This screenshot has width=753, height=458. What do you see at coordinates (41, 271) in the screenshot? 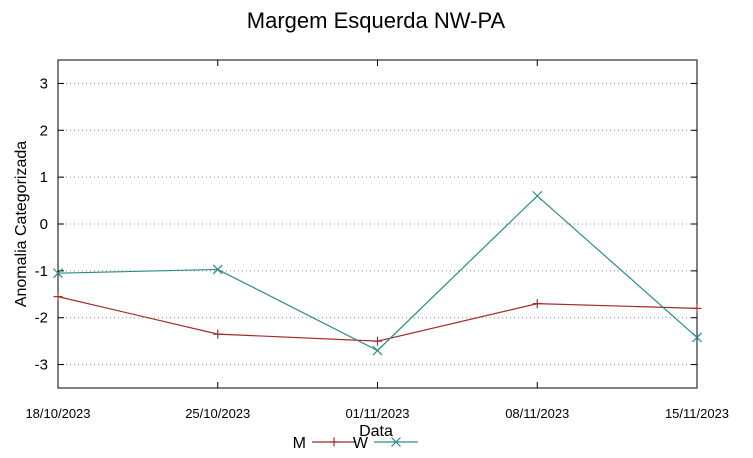
I see `y-tick-label: -1` at bounding box center [41, 271].